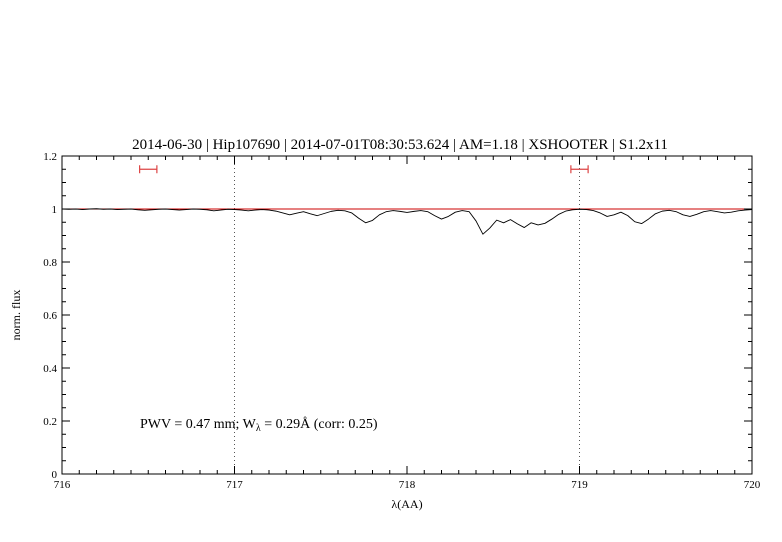  Describe the element at coordinates (50, 157) in the screenshot. I see `y-tick-label: 1.2` at that location.